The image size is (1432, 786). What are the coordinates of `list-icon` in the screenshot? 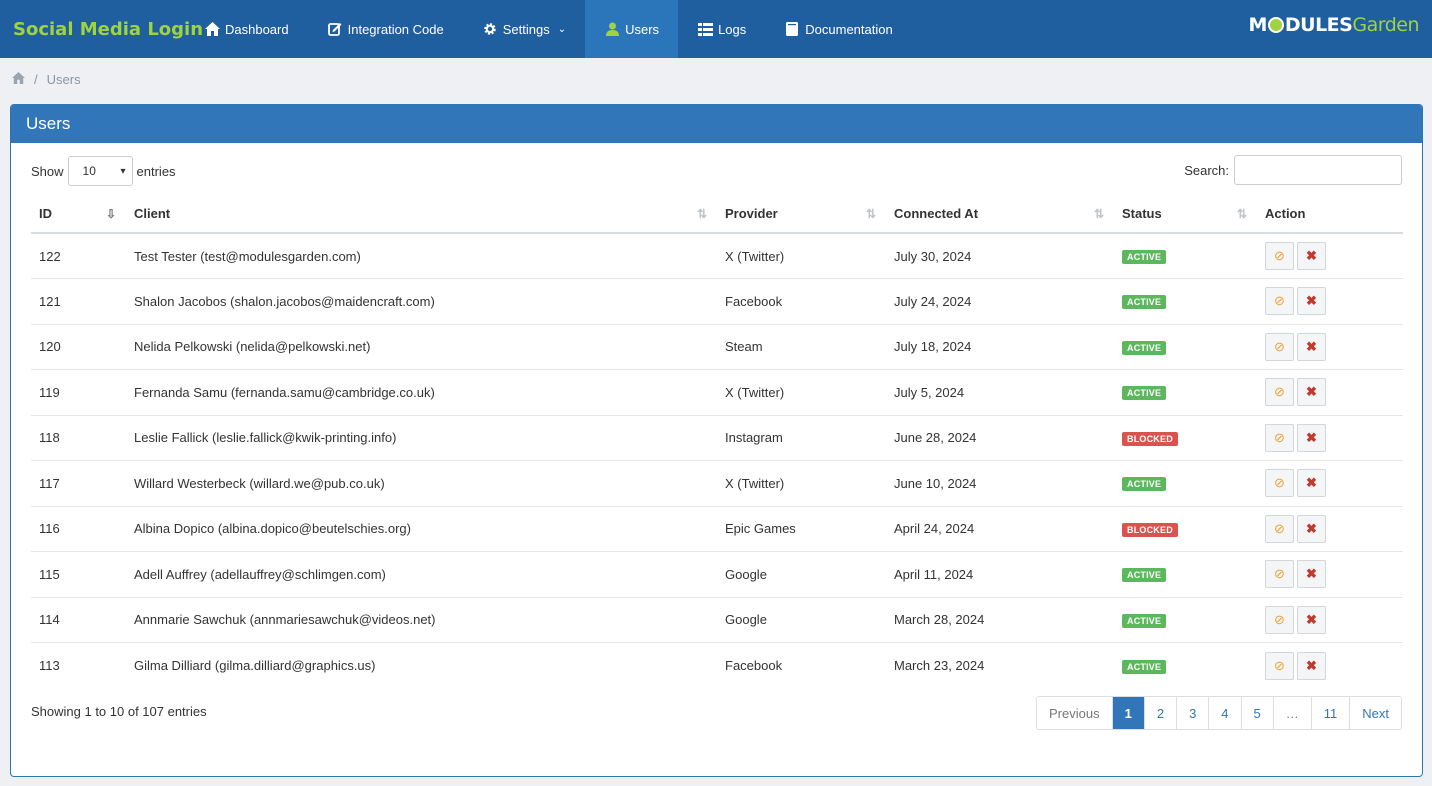 It's located at (705, 29).